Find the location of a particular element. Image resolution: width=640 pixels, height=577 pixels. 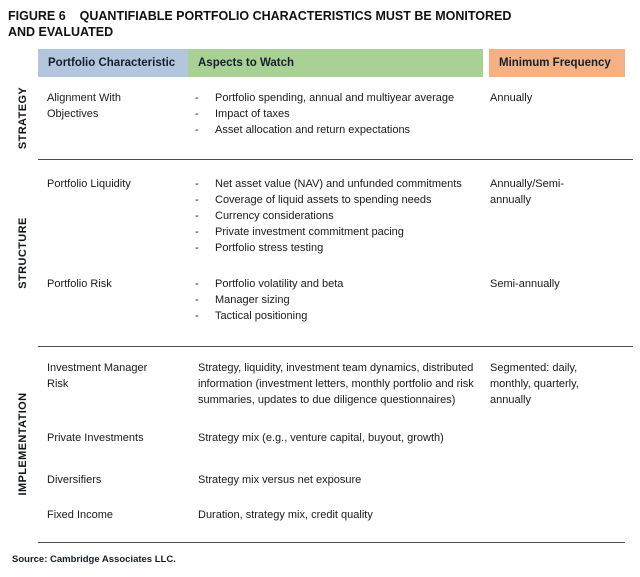

frequency-cell: Annually/Semi-annually is located at coordinates (527, 192).